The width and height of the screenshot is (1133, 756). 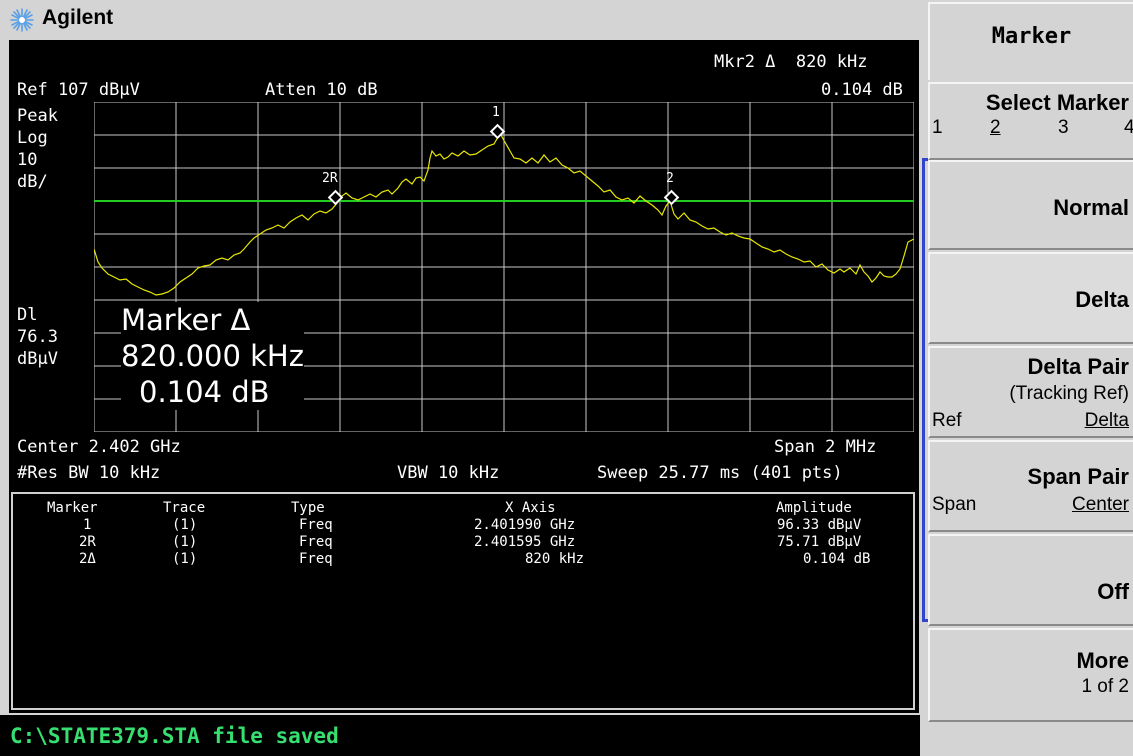 What do you see at coordinates (330, 178) in the screenshot?
I see `marker-2r-label: 2R` at bounding box center [330, 178].